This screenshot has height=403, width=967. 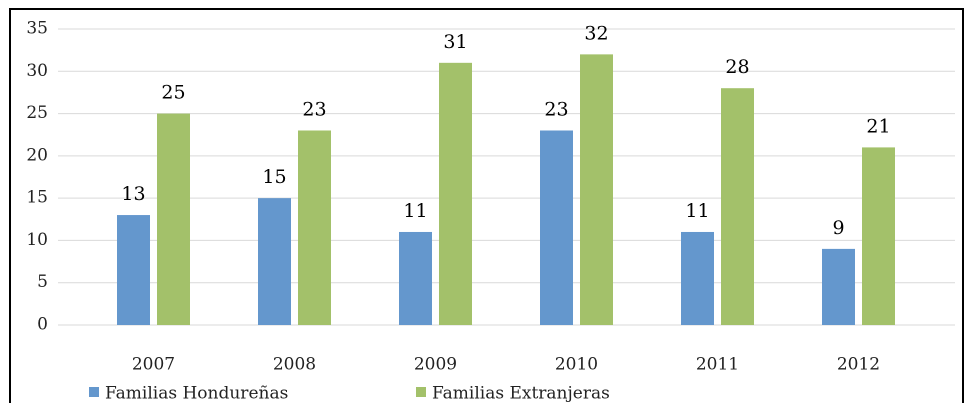 What do you see at coordinates (37, 155) in the screenshot?
I see `y-tick-label: 20` at bounding box center [37, 155].